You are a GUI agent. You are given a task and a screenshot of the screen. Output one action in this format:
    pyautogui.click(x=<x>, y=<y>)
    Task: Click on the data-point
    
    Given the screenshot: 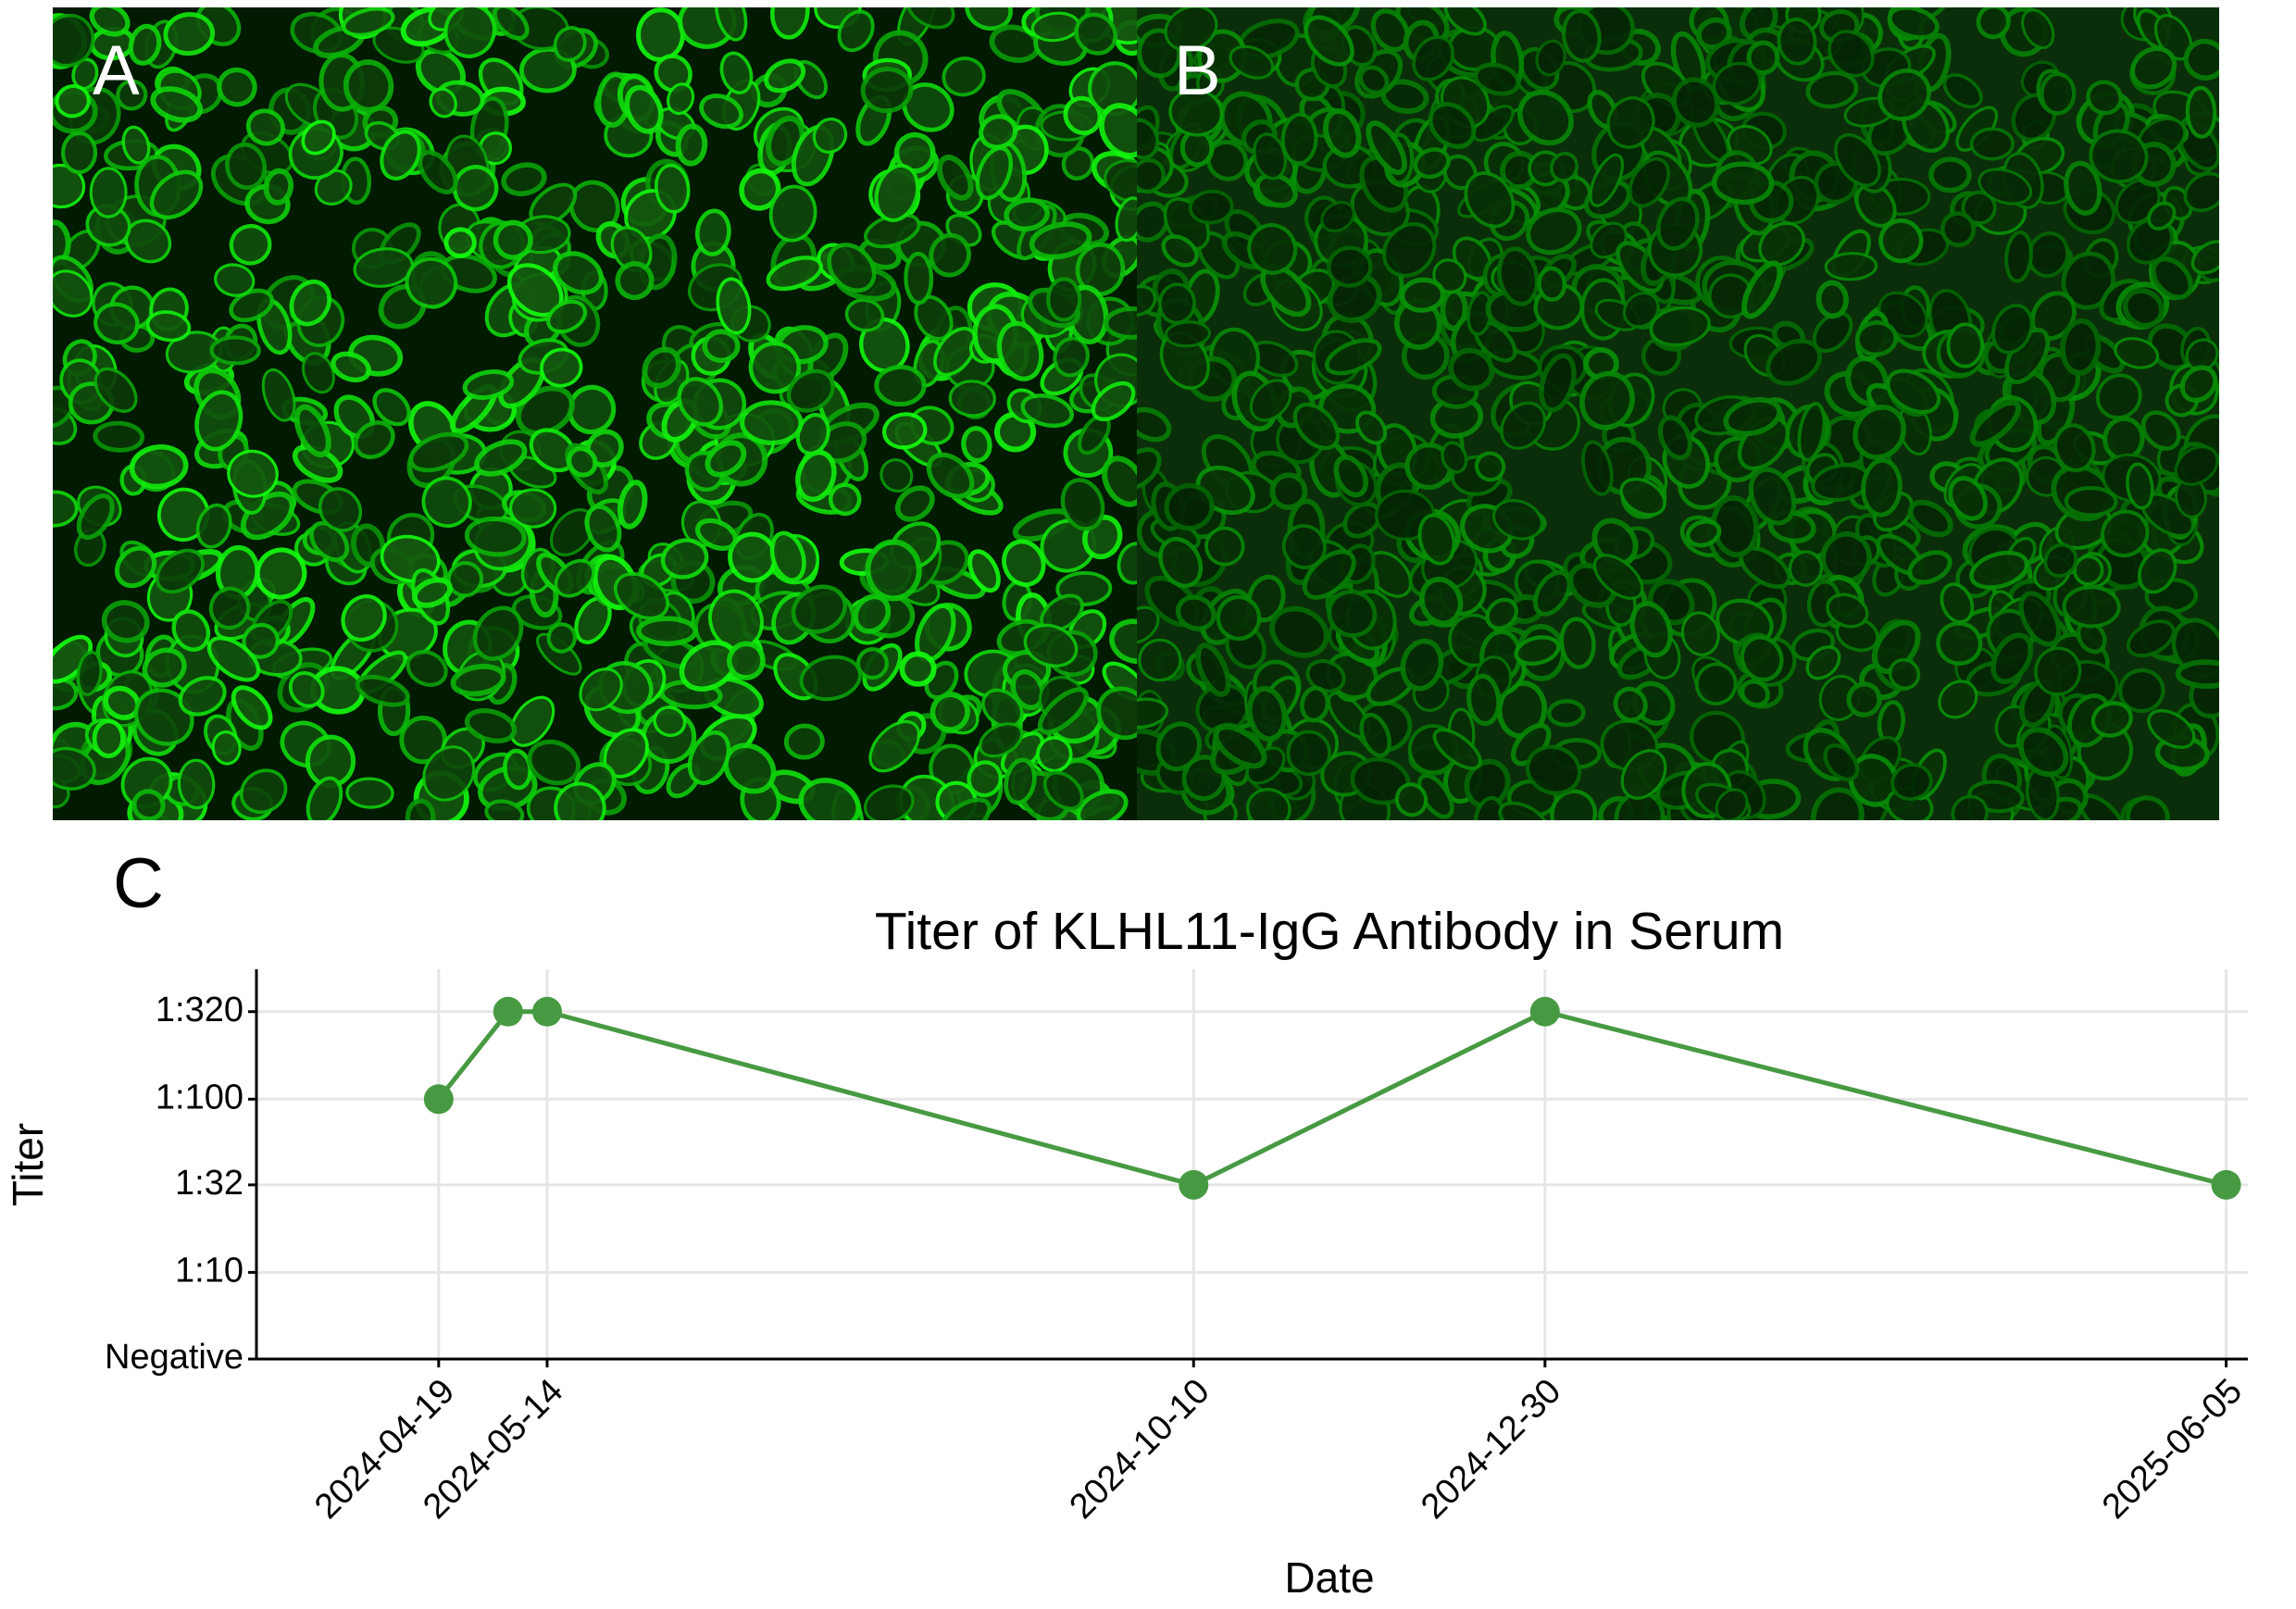 What is the action you would take?
    pyautogui.click(x=1544, y=1011)
    